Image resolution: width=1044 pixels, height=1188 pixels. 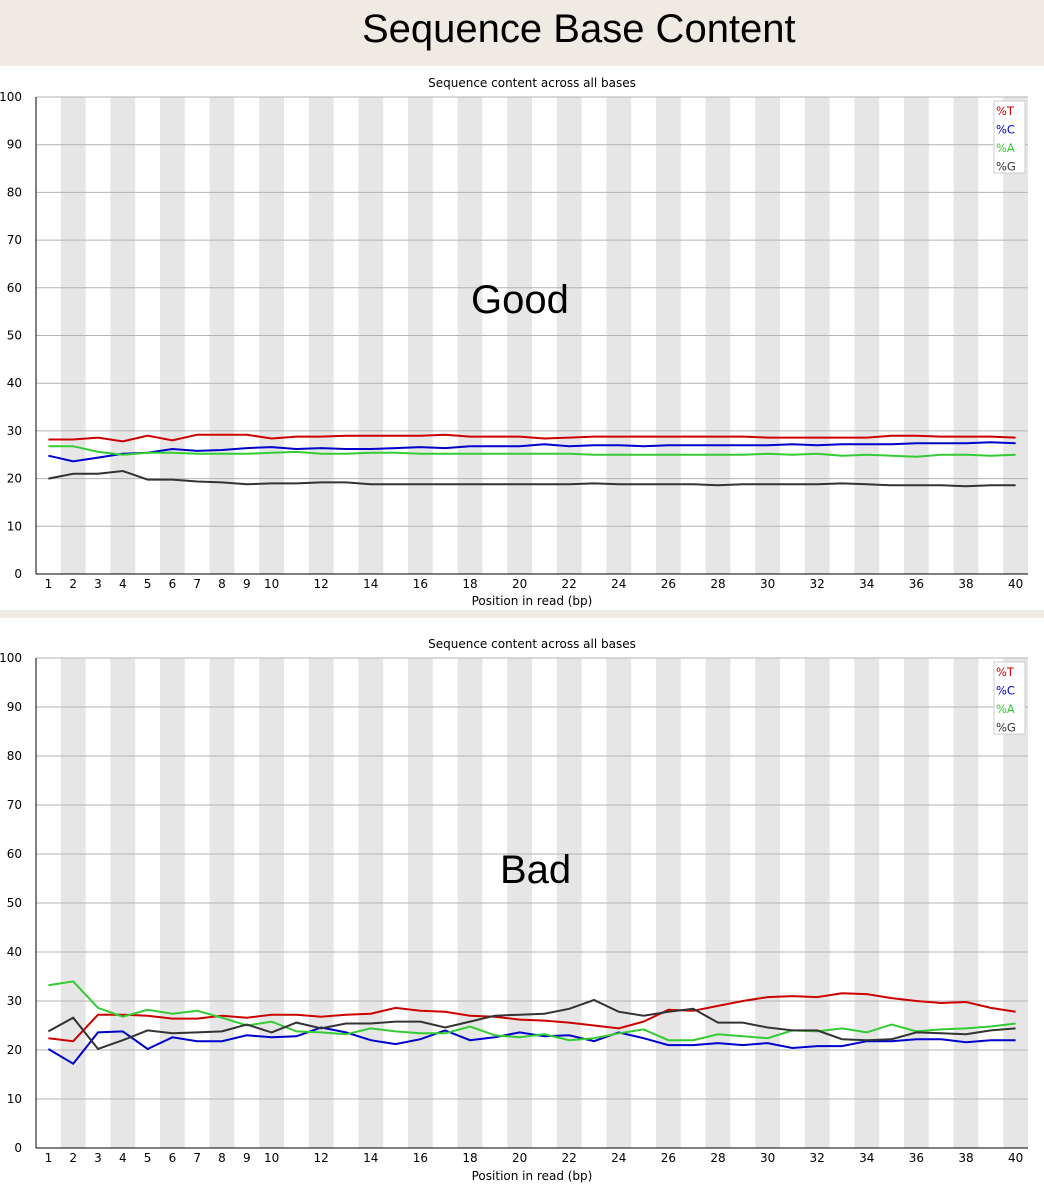 I want to click on x-tick-label: 16, so click(x=420, y=1158).